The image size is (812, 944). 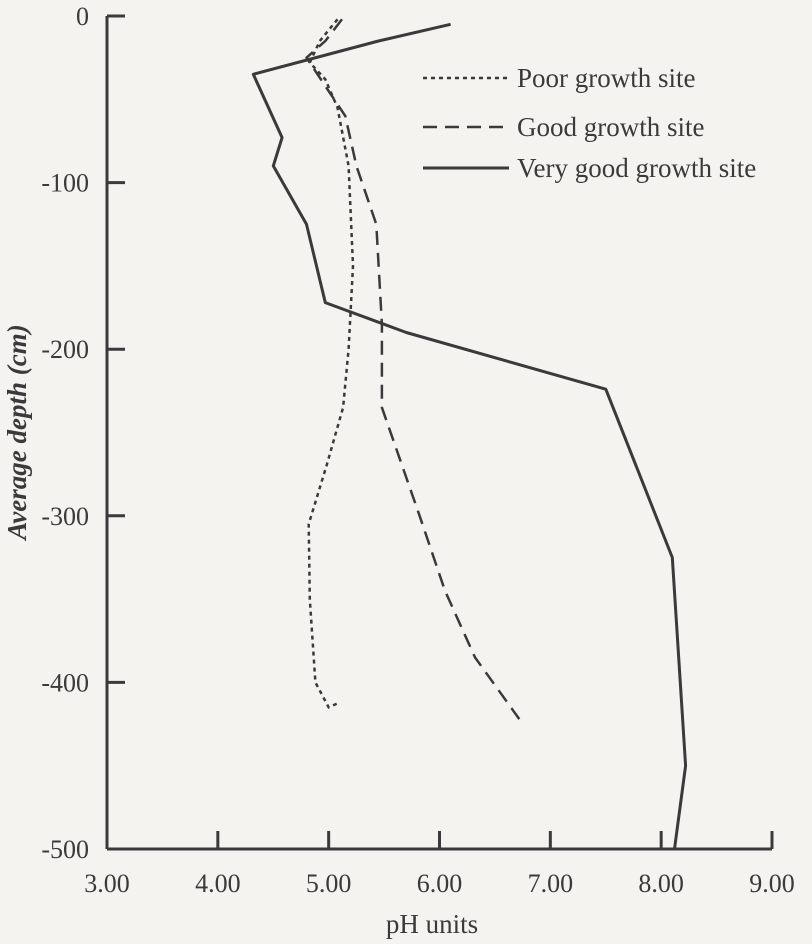 What do you see at coordinates (218, 883) in the screenshot?
I see `x-tick-label: 4.00` at bounding box center [218, 883].